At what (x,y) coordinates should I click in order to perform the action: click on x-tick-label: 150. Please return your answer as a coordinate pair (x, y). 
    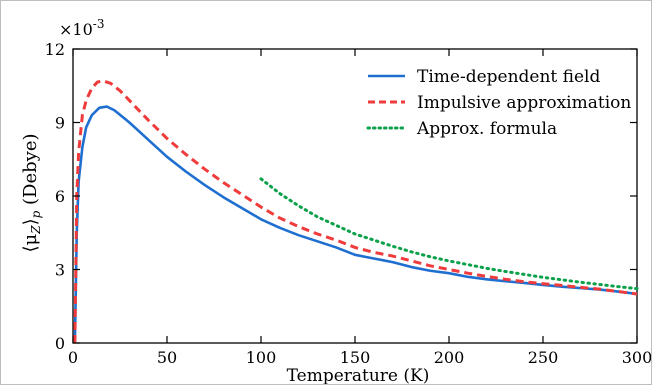
    Looking at the image, I should click on (355, 357).